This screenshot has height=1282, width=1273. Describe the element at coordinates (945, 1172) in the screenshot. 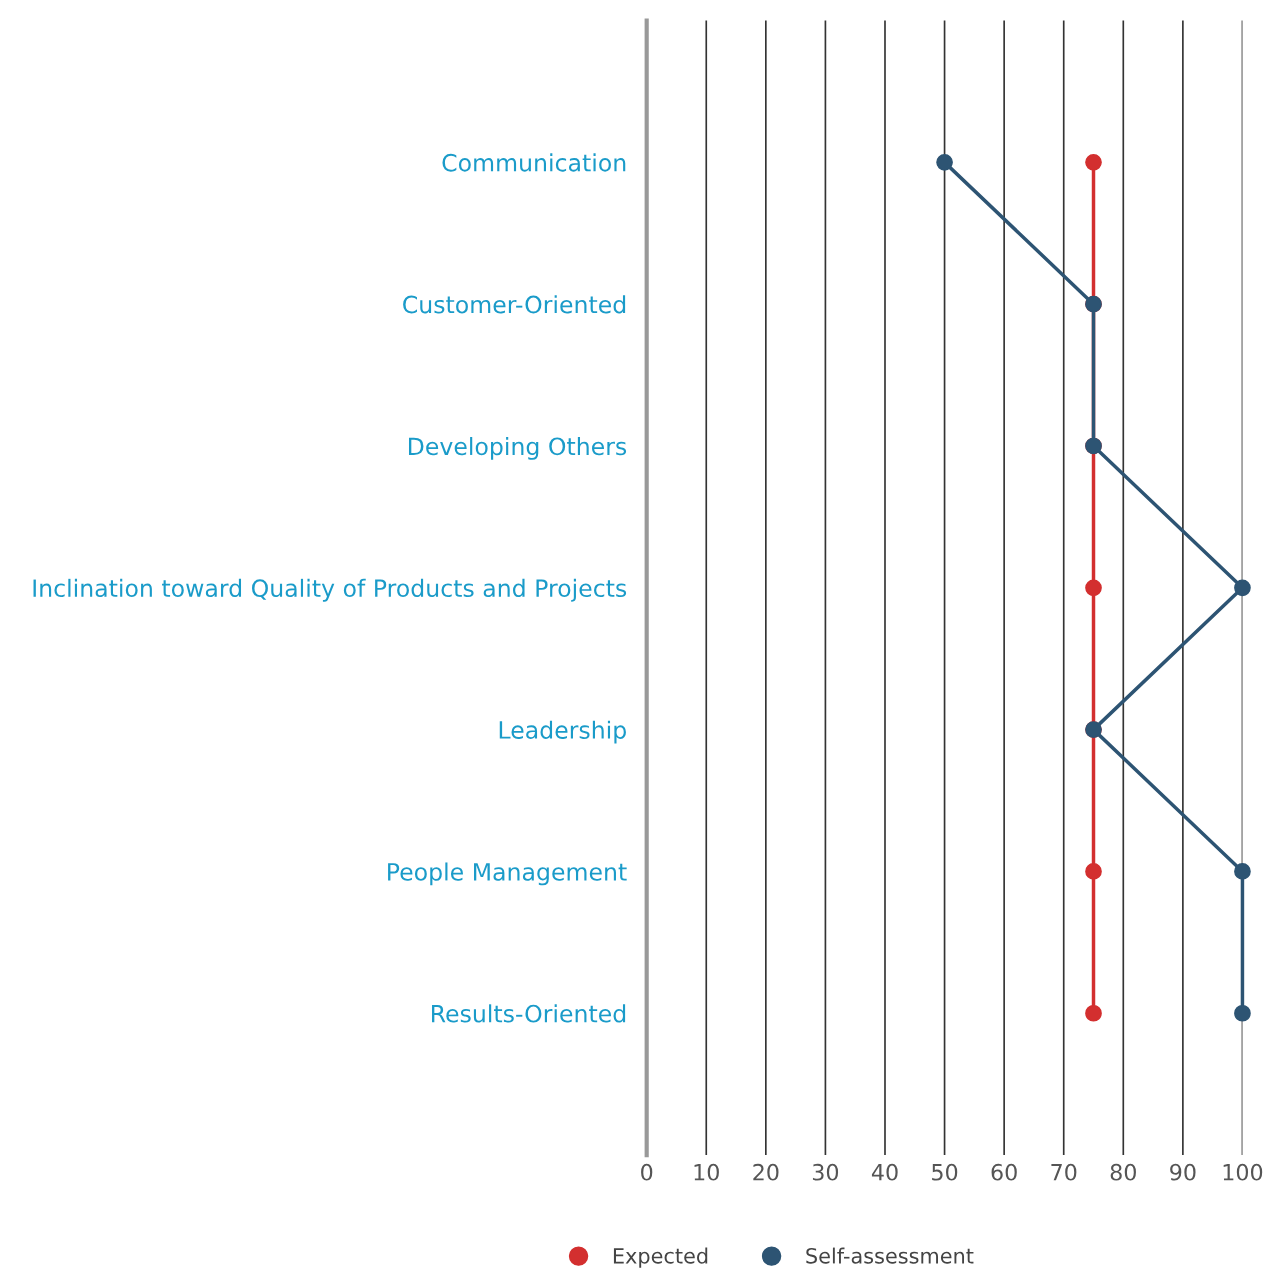

I see `x-tick-label: 50` at that location.